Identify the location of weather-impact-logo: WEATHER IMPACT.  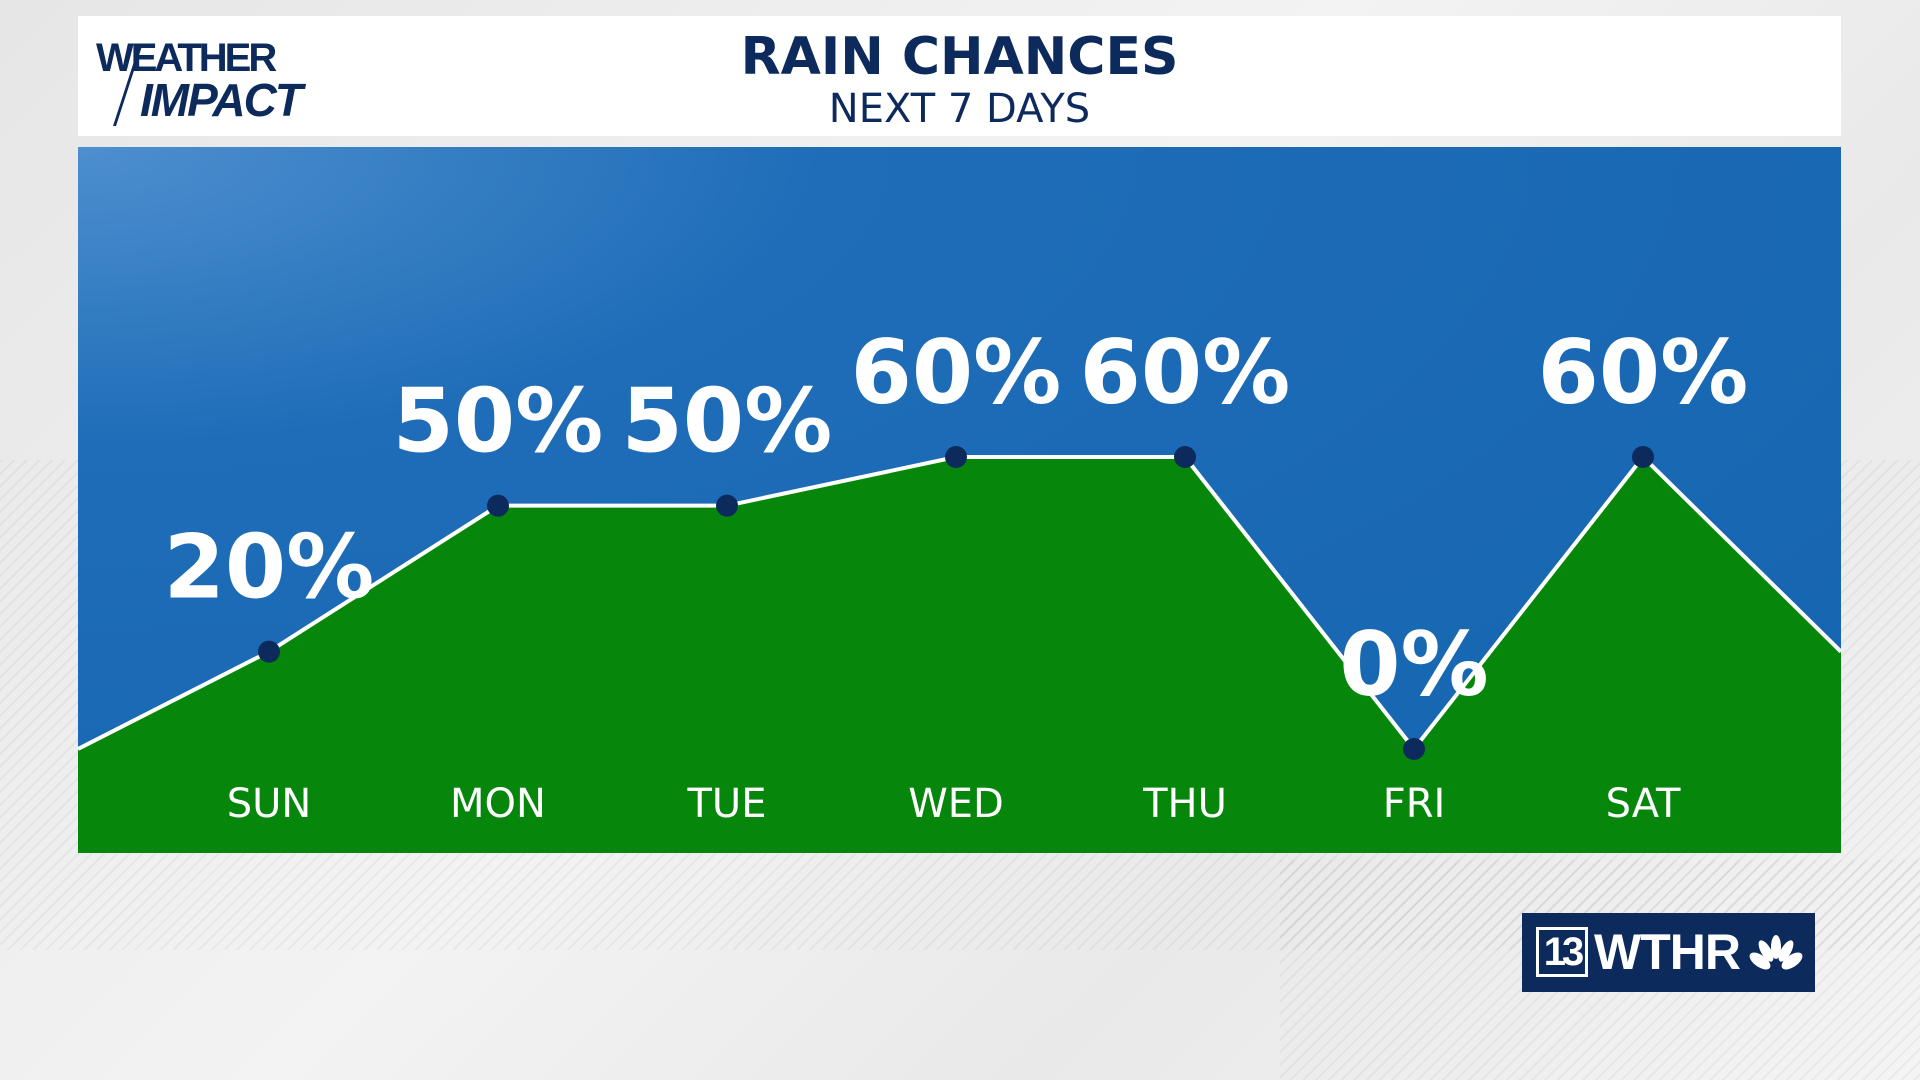
(226, 84).